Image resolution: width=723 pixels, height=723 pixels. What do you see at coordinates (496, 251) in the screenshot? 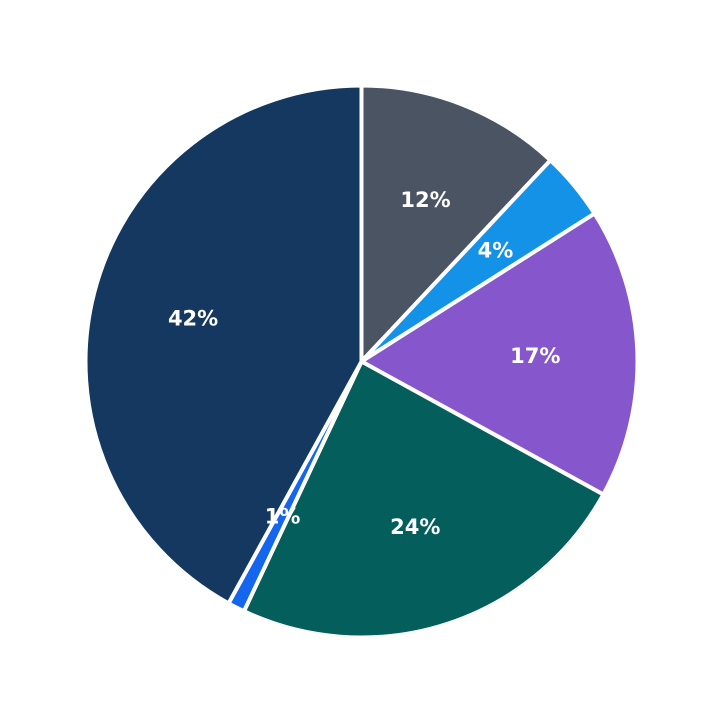
I see `pie-slice-label-1: 4%` at bounding box center [496, 251].